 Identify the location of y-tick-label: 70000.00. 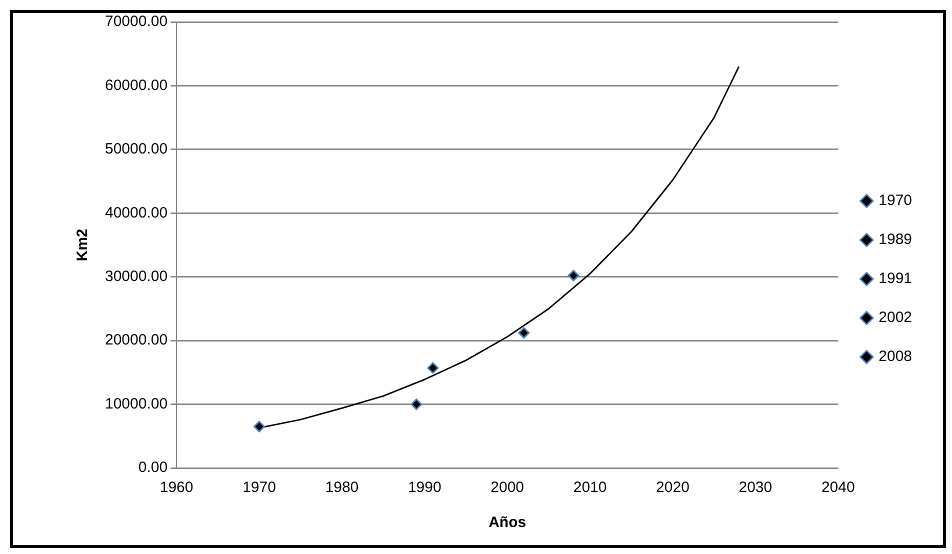
(136, 21).